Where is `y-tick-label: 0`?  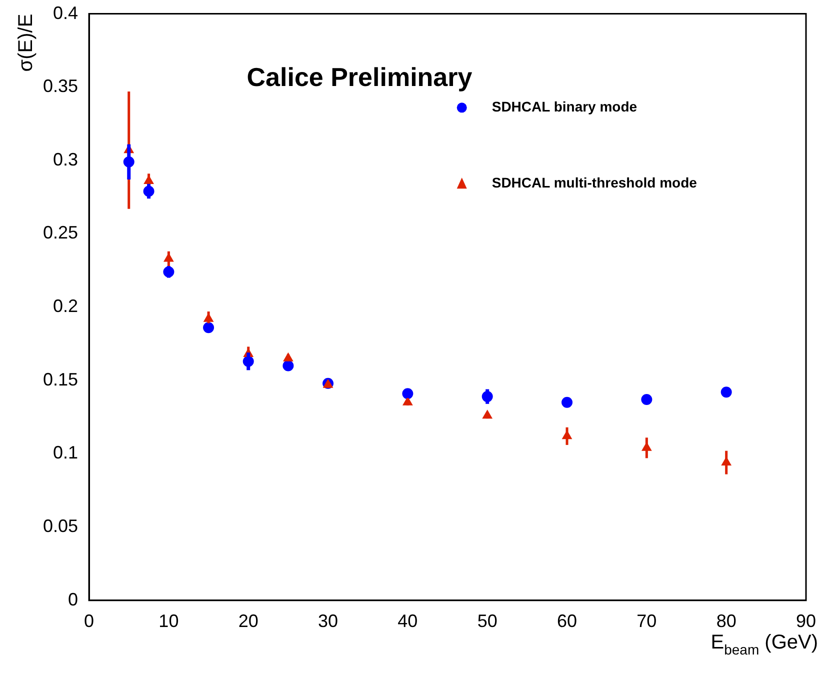
y-tick-label: 0 is located at coordinates (73, 599).